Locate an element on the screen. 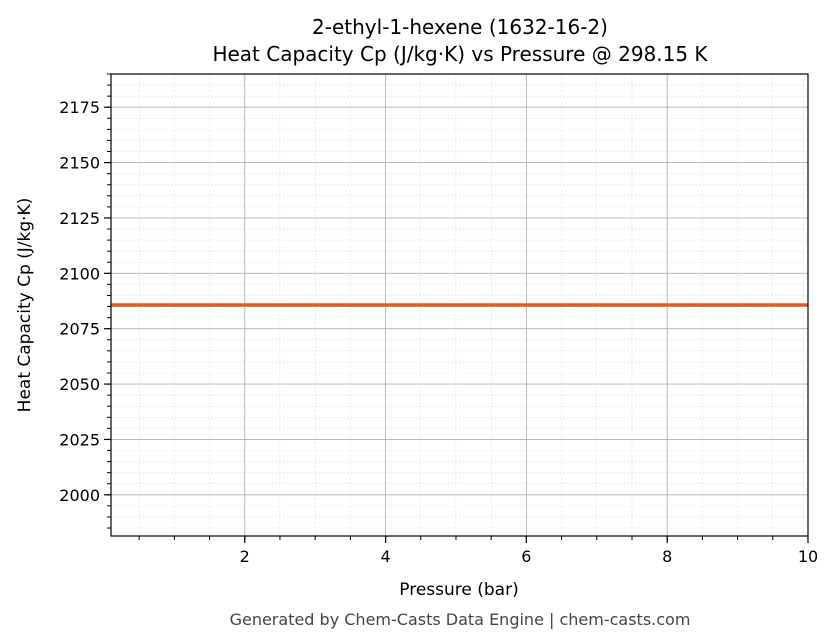  y-tick-label: 2075 is located at coordinates (79, 329).